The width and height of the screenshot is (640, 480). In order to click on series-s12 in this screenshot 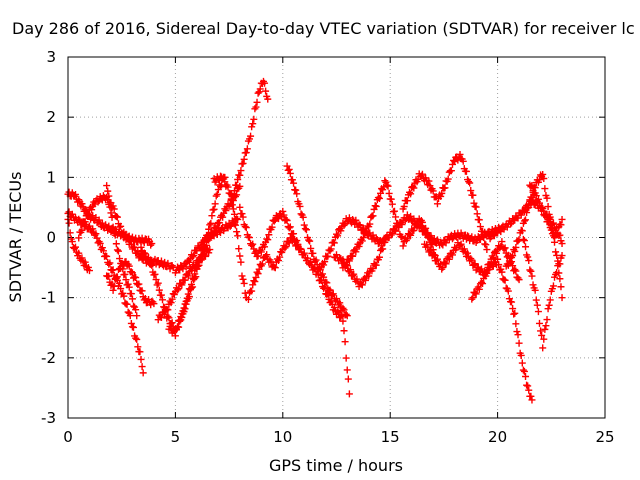, I will do `click(249, 140)`.